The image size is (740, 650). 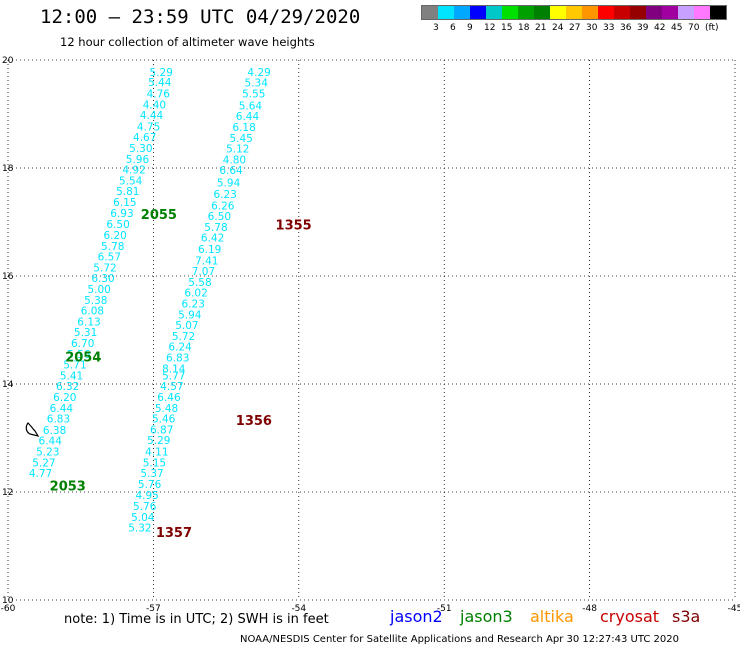 I want to click on wave-height-value: 4.80, so click(x=234, y=160).